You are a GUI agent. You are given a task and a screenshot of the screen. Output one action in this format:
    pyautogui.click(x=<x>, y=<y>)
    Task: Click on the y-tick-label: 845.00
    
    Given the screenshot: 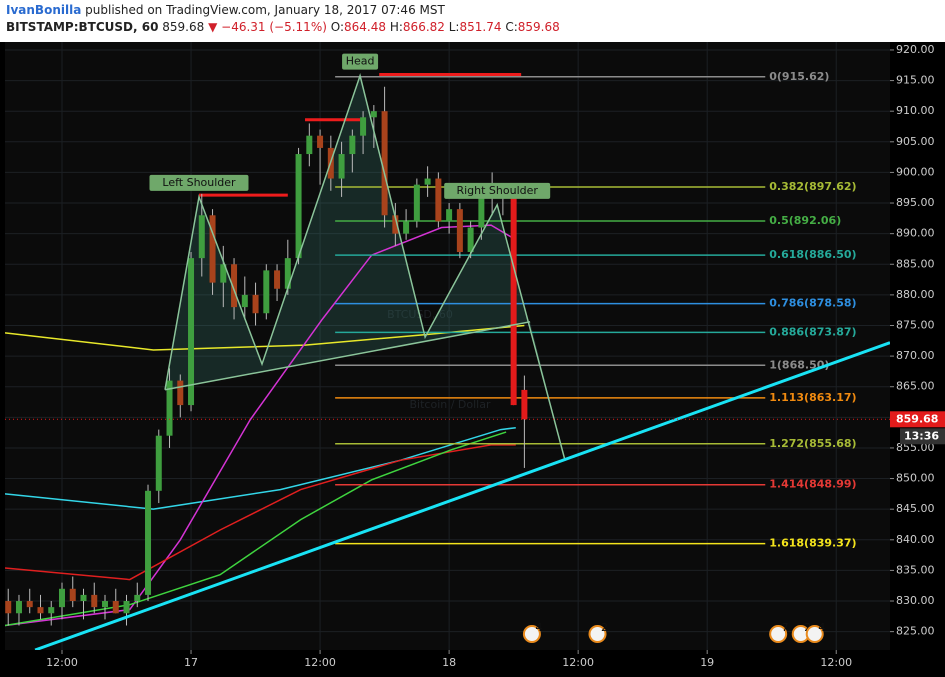 What is the action you would take?
    pyautogui.click(x=915, y=508)
    